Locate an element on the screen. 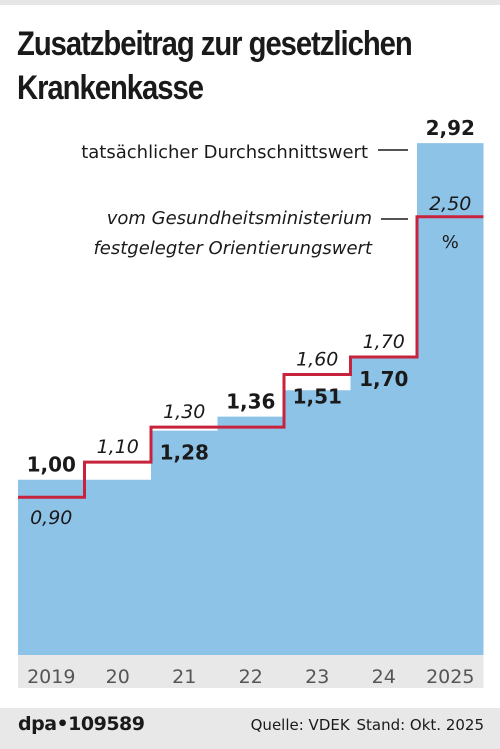 The image size is (500, 749). orientation-value-label: 1,60 is located at coordinates (317, 360).